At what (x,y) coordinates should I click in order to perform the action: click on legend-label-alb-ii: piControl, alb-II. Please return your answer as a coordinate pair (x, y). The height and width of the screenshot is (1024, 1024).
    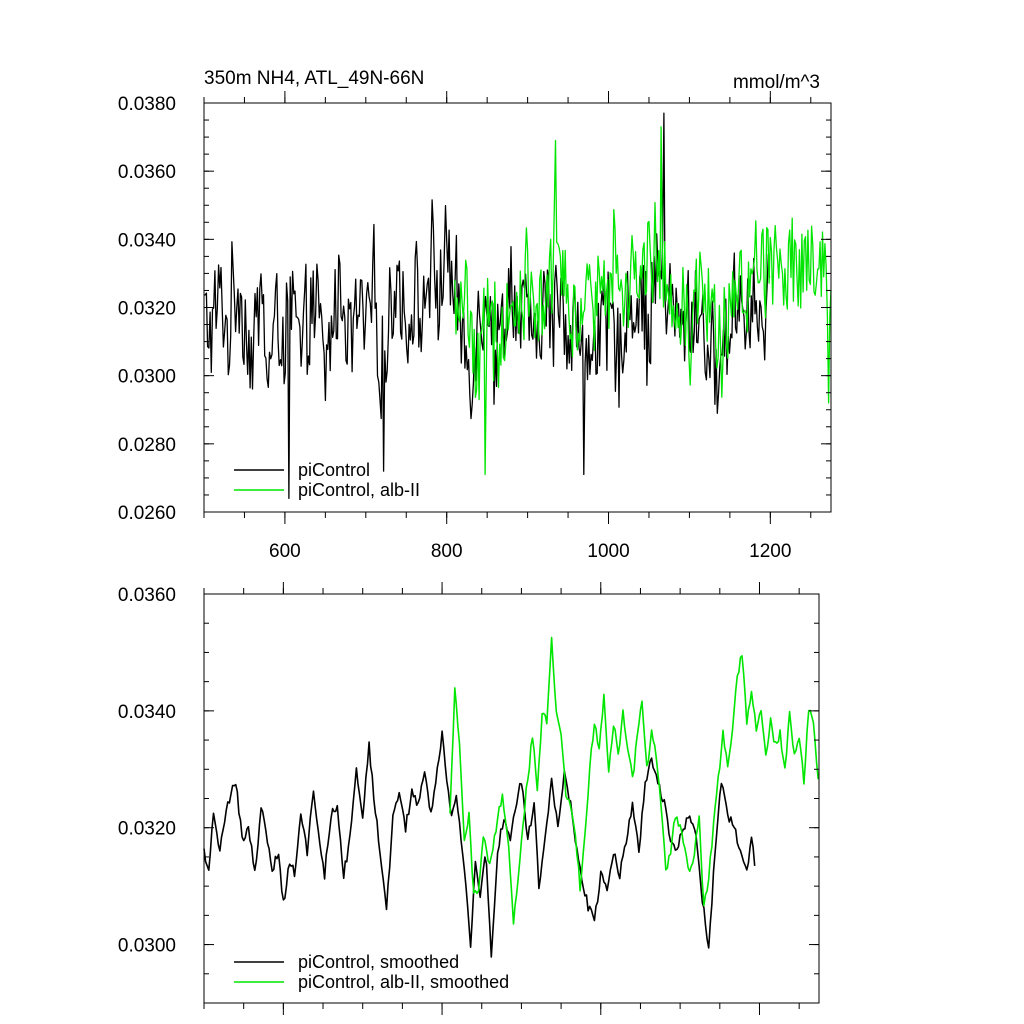
    Looking at the image, I should click on (359, 490).